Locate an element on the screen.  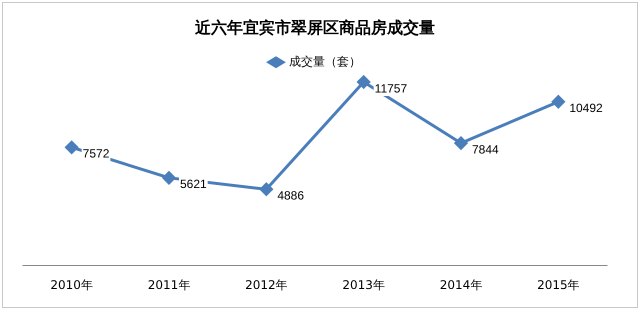
data-label: 5621 is located at coordinates (194, 184).